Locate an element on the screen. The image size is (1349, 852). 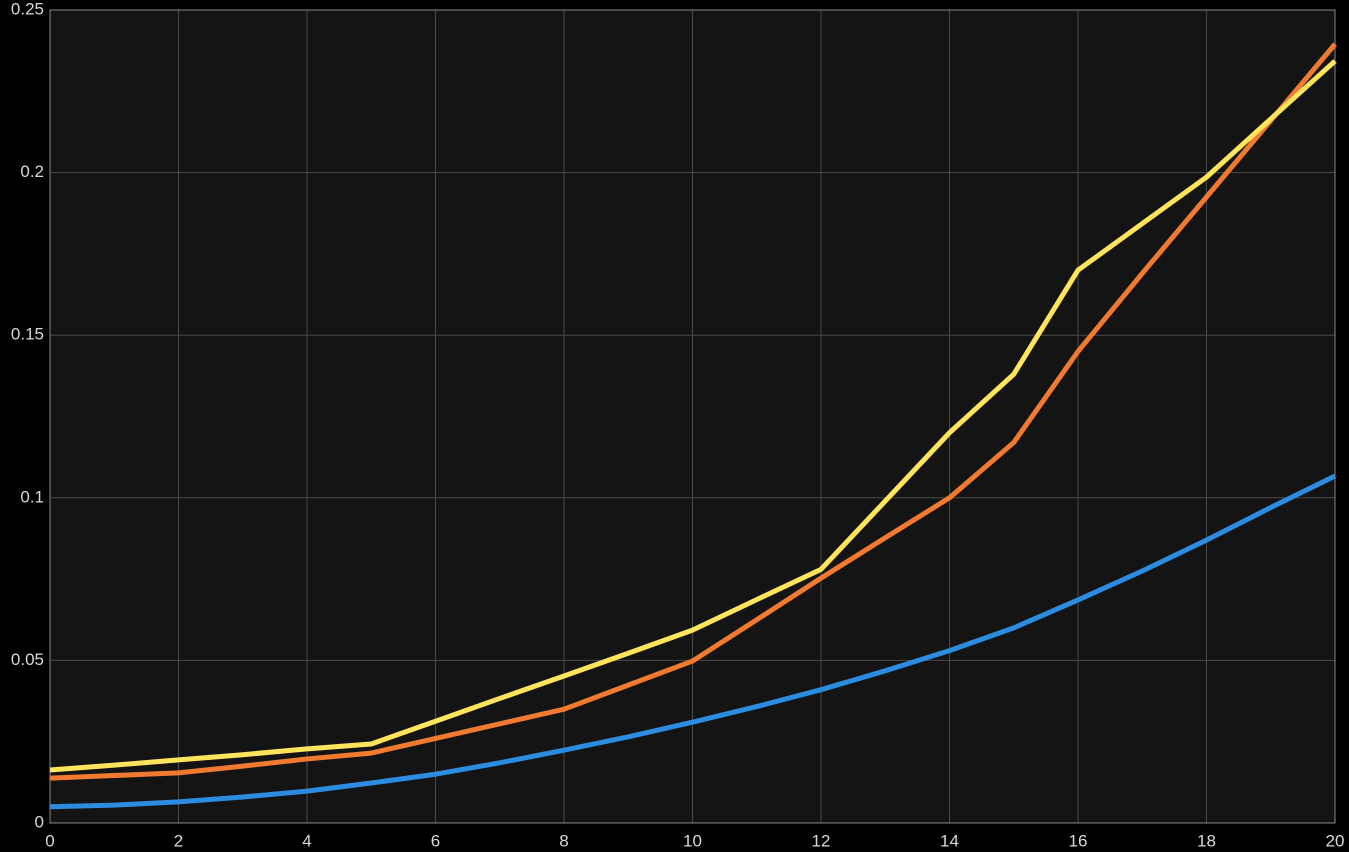
y-tick-label: 0.05 is located at coordinates (27, 659).